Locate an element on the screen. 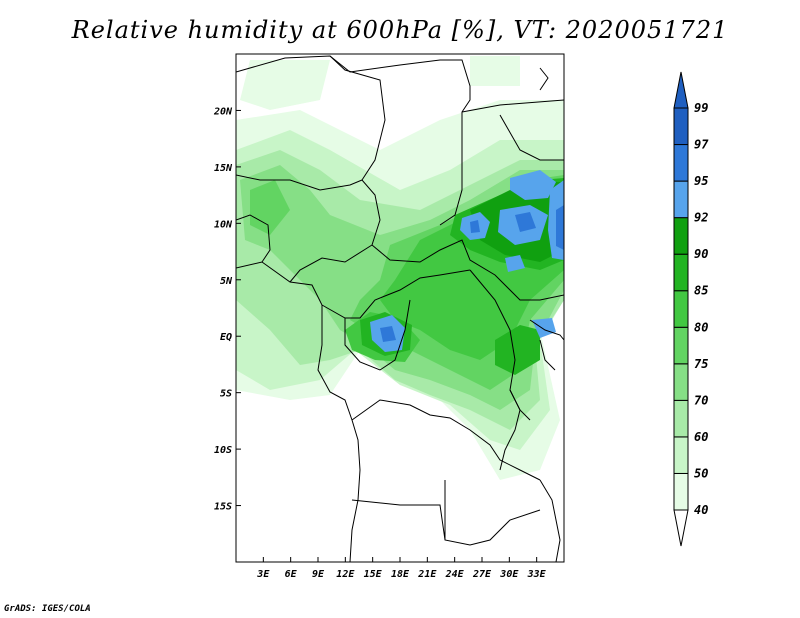 The image size is (800, 618). lon-tick-label: 6E is located at coordinates (291, 574).